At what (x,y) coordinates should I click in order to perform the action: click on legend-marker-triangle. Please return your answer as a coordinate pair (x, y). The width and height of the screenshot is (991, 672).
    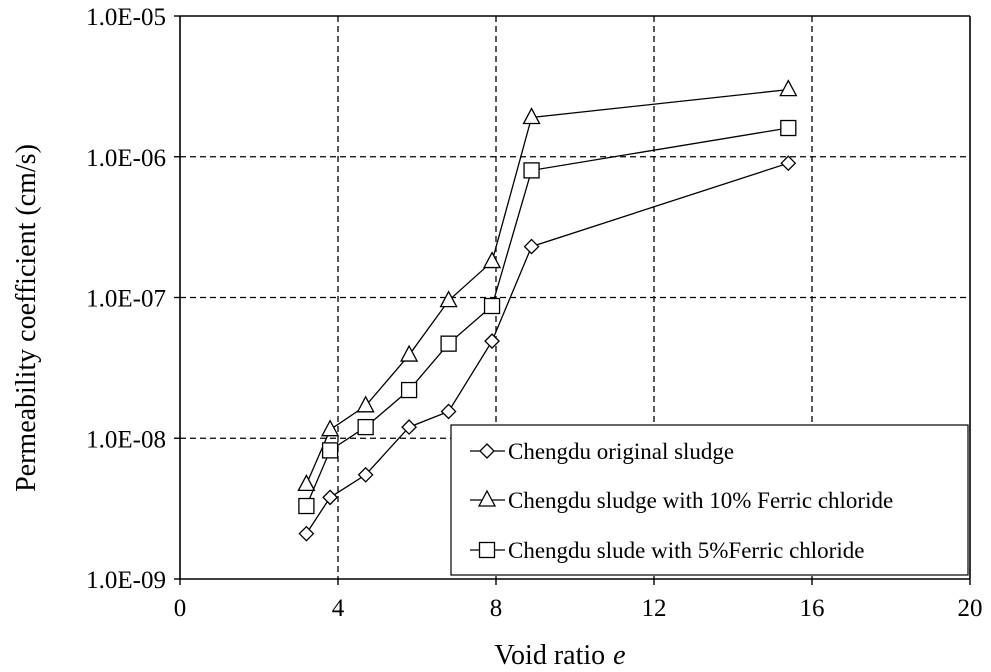
    Looking at the image, I should click on (487, 498).